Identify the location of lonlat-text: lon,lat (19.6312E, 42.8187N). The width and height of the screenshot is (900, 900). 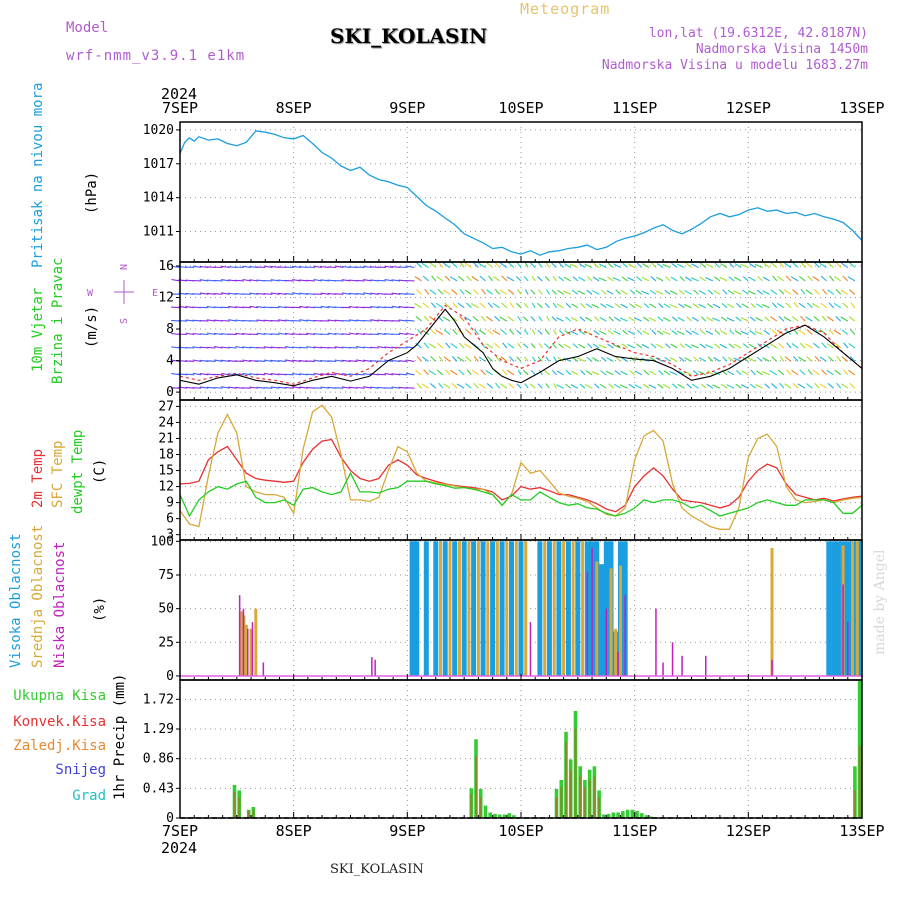
(758, 33).